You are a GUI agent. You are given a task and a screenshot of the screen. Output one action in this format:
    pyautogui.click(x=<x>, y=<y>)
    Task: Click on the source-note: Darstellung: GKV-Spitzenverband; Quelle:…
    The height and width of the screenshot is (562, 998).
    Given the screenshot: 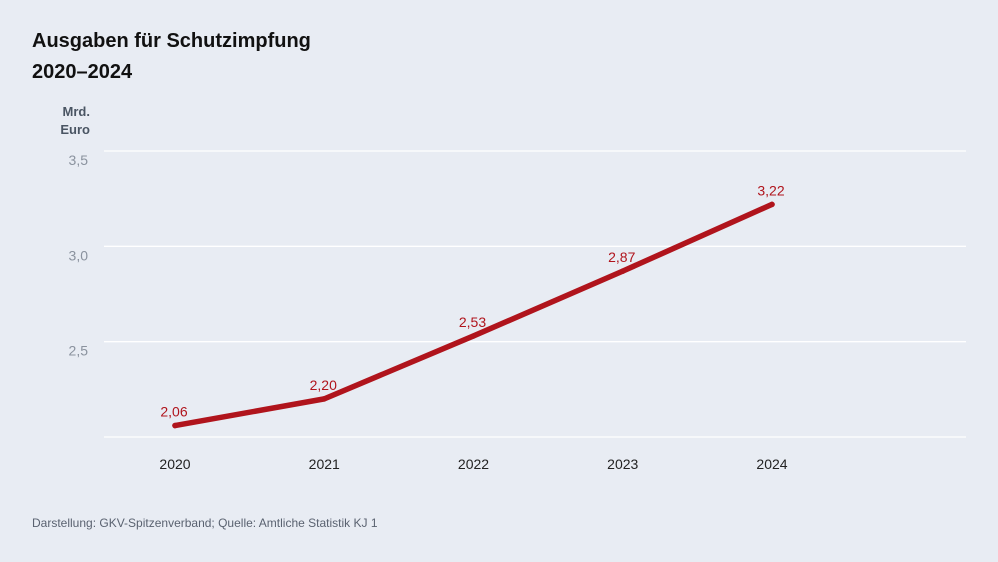 What is the action you would take?
    pyautogui.click(x=205, y=523)
    